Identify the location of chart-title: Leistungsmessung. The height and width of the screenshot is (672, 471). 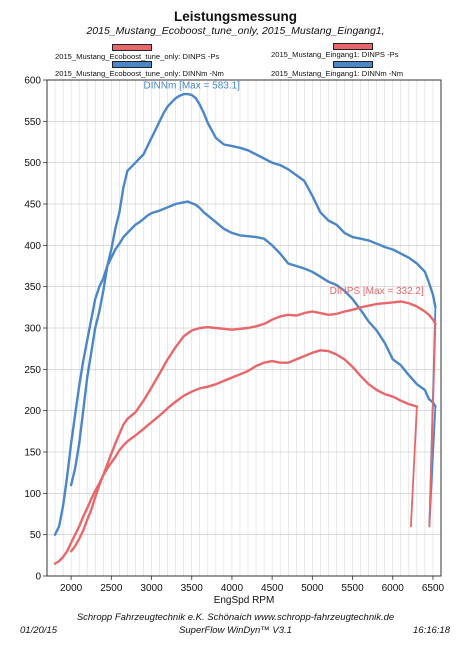
(235, 16).